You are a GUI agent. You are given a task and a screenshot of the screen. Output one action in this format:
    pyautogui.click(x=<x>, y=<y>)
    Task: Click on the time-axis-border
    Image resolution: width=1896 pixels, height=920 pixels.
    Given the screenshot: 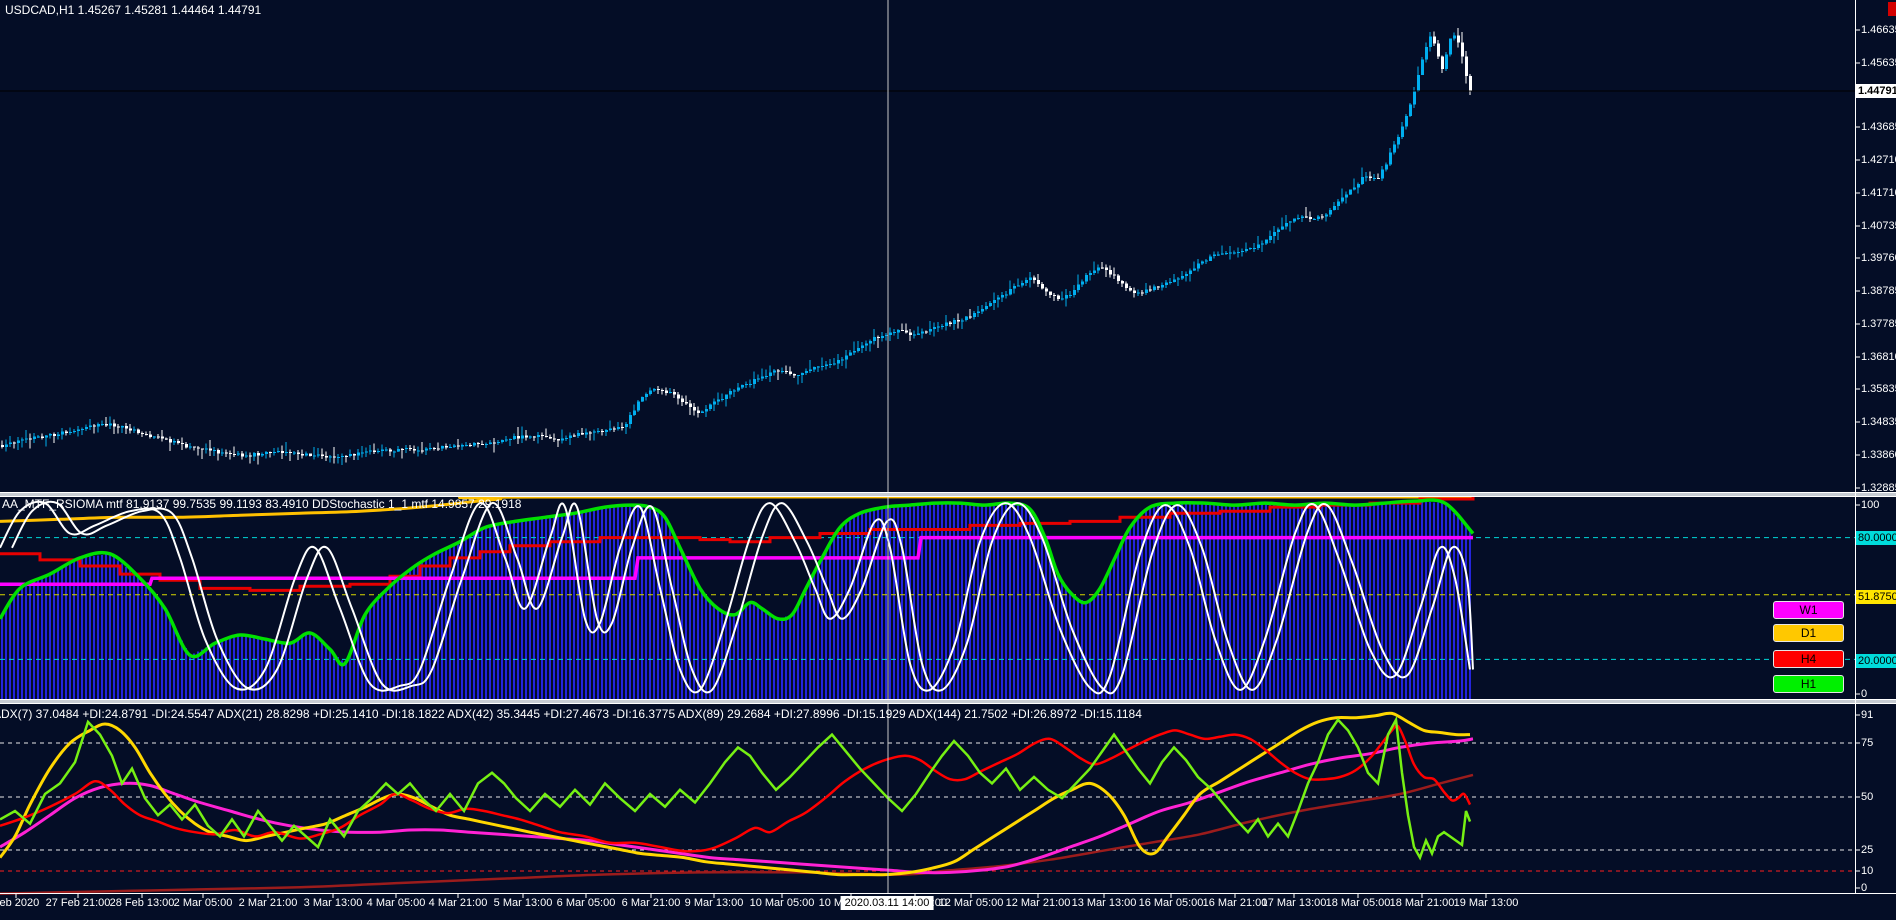 What is the action you would take?
    pyautogui.click(x=948, y=893)
    